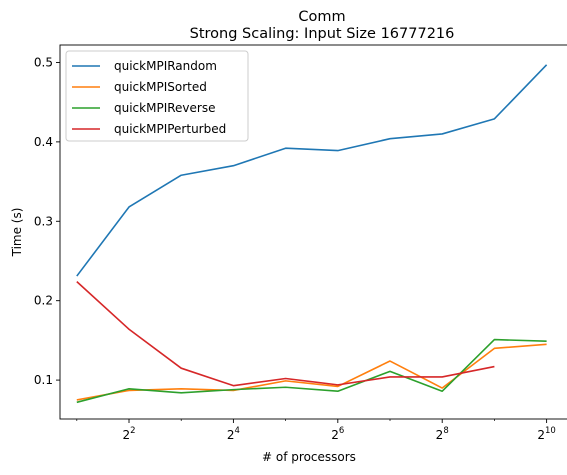  I want to click on legend-label: quickMPIReverse, so click(164, 108).